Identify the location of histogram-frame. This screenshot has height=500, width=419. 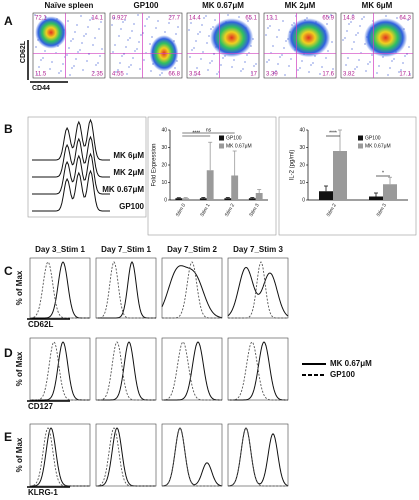
(60, 288).